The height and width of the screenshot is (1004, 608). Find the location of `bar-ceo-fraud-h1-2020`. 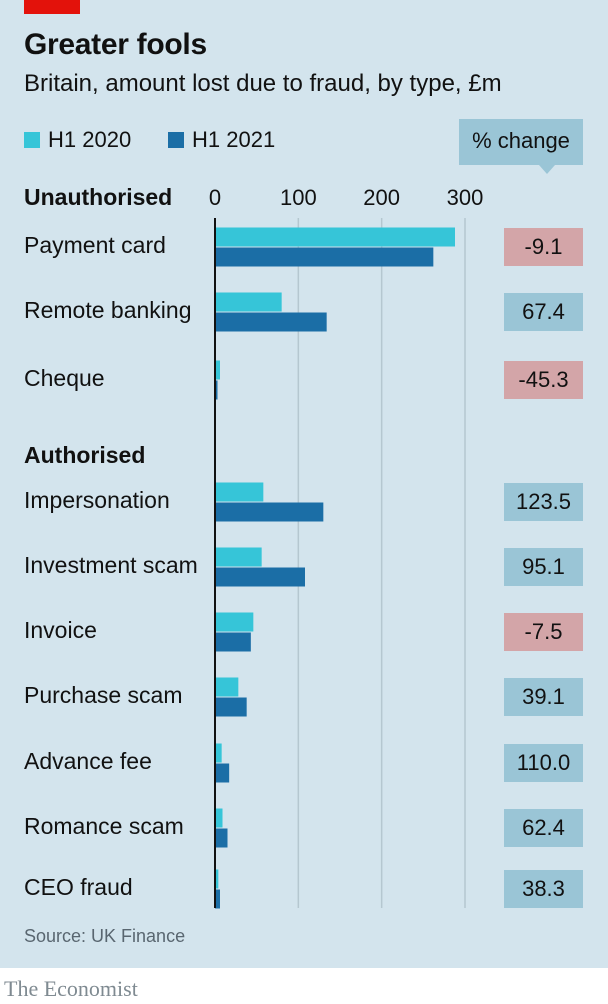

bar-ceo-fraud-h1-2020 is located at coordinates (217, 879).